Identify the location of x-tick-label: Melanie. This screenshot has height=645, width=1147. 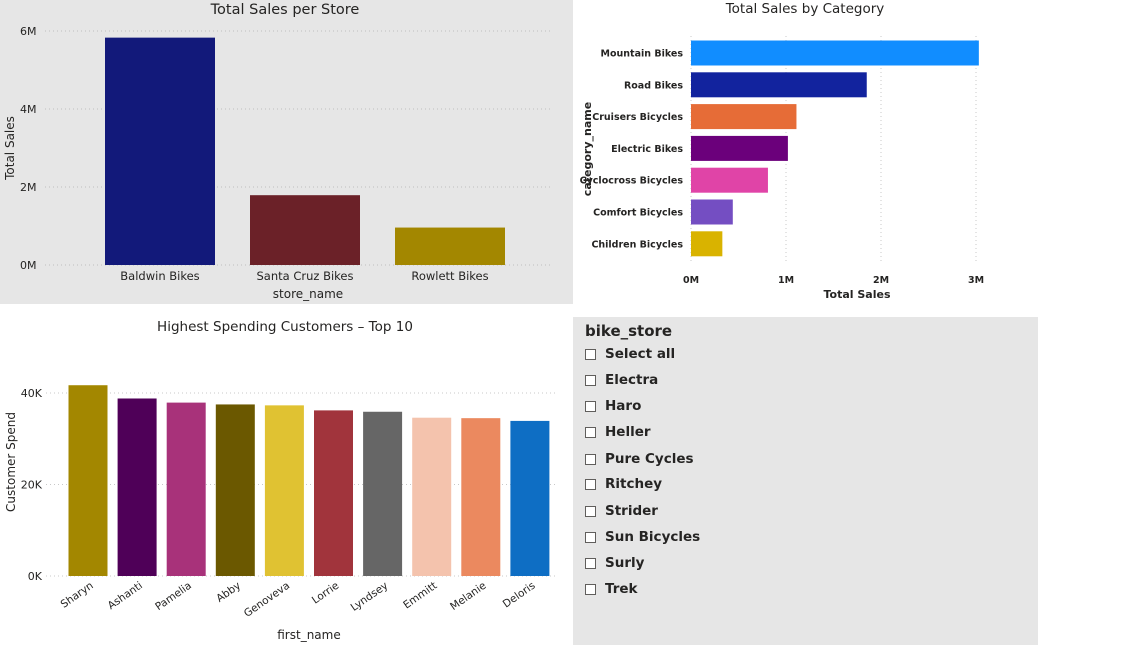
(468, 596).